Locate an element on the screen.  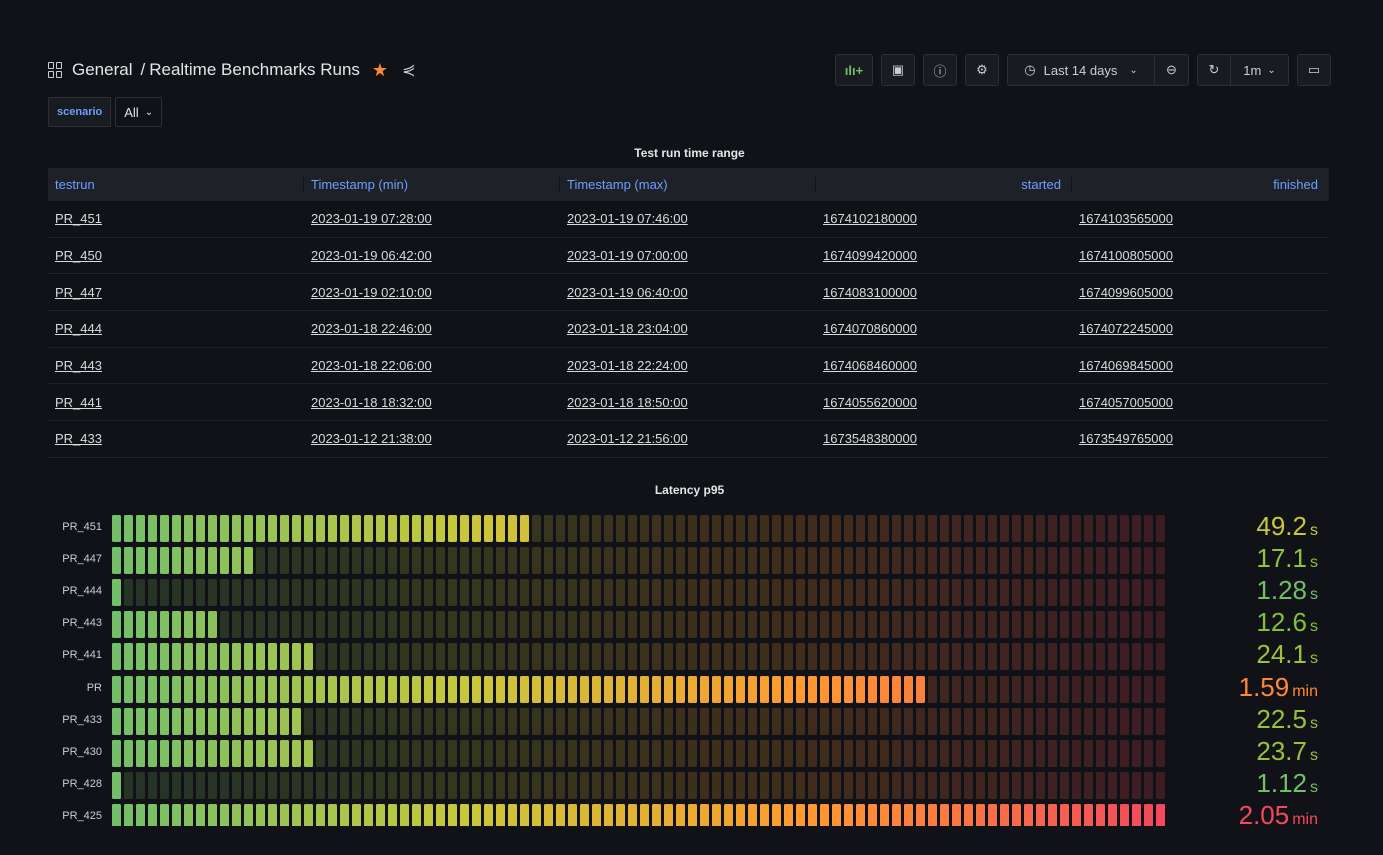
chart-title: Latency p95 is located at coordinates (689, 490).